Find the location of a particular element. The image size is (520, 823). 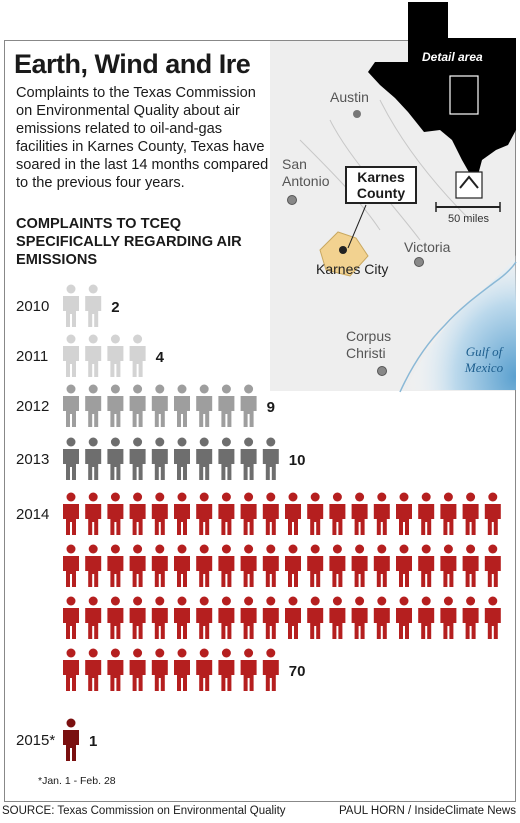

gulf-label: Gulf of Mexico is located at coordinates (484, 359).